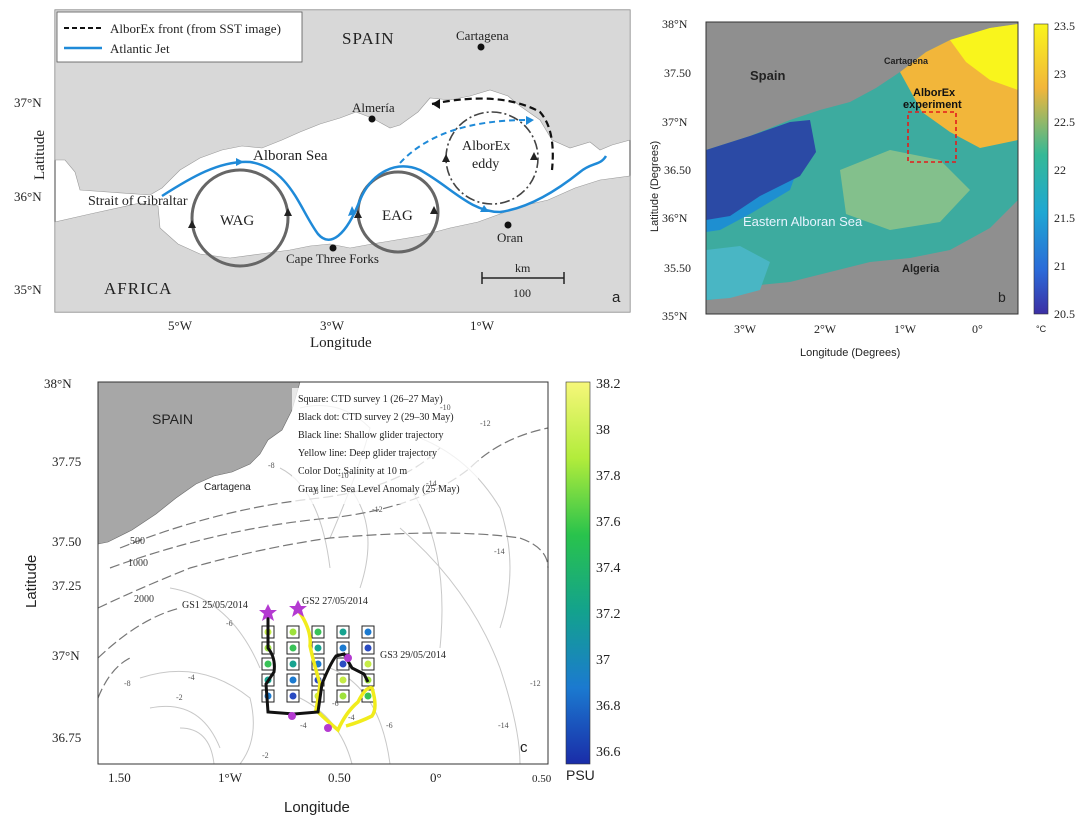  I want to click on atlantic-jet-line, so click(384, 198).